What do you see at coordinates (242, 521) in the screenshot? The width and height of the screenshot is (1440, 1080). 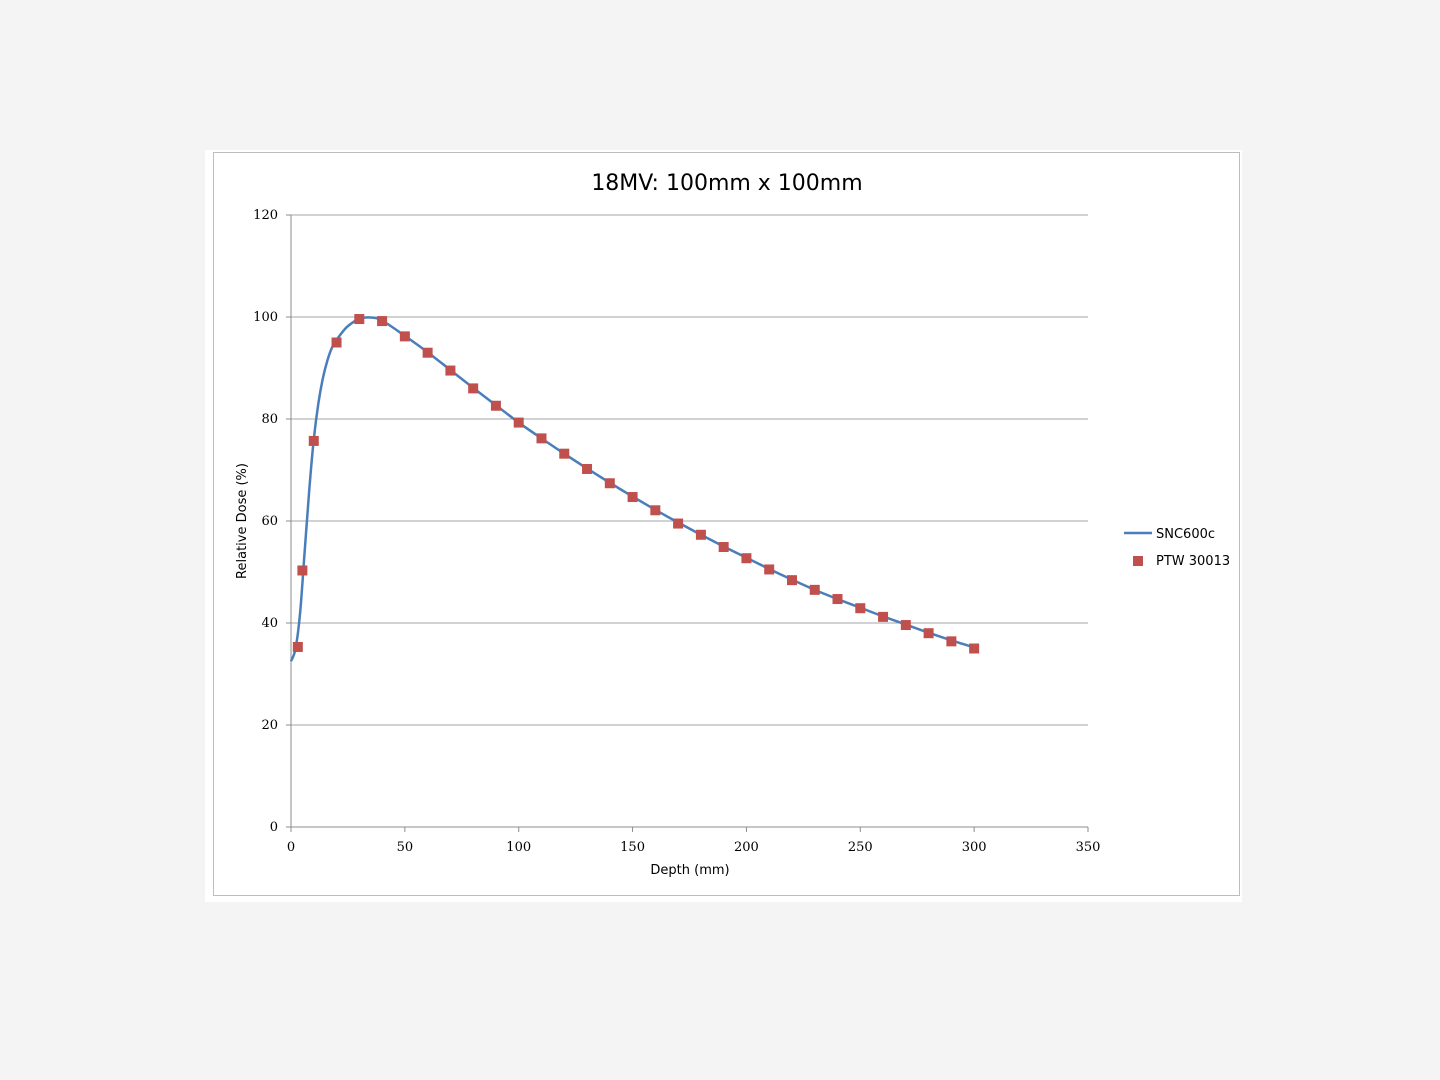 I see `y-axis-label: Relative Dose (%)` at bounding box center [242, 521].